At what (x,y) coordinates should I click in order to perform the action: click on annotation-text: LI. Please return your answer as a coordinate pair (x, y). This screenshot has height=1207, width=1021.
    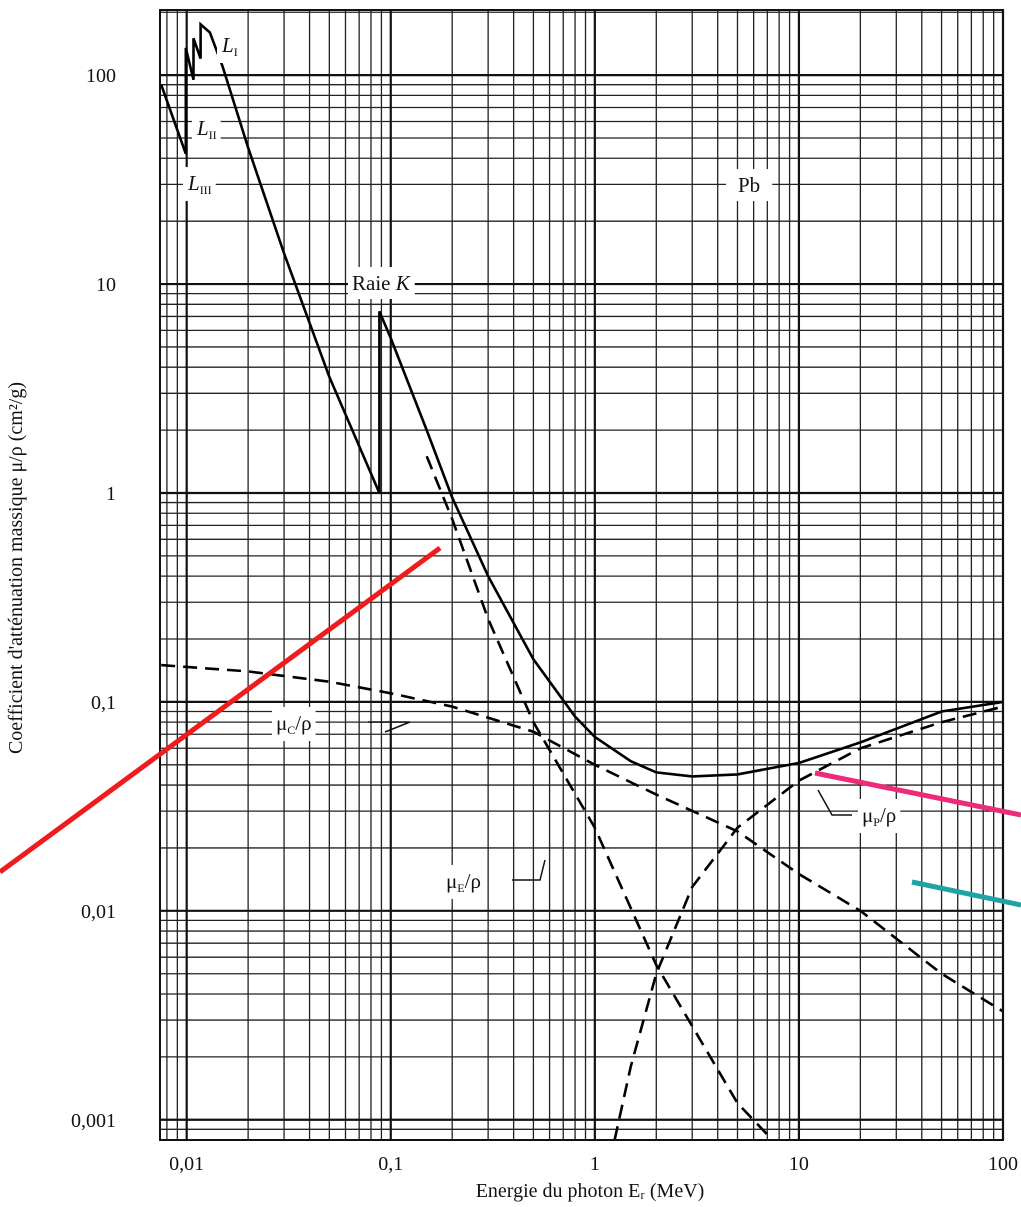
    Looking at the image, I should click on (229, 46).